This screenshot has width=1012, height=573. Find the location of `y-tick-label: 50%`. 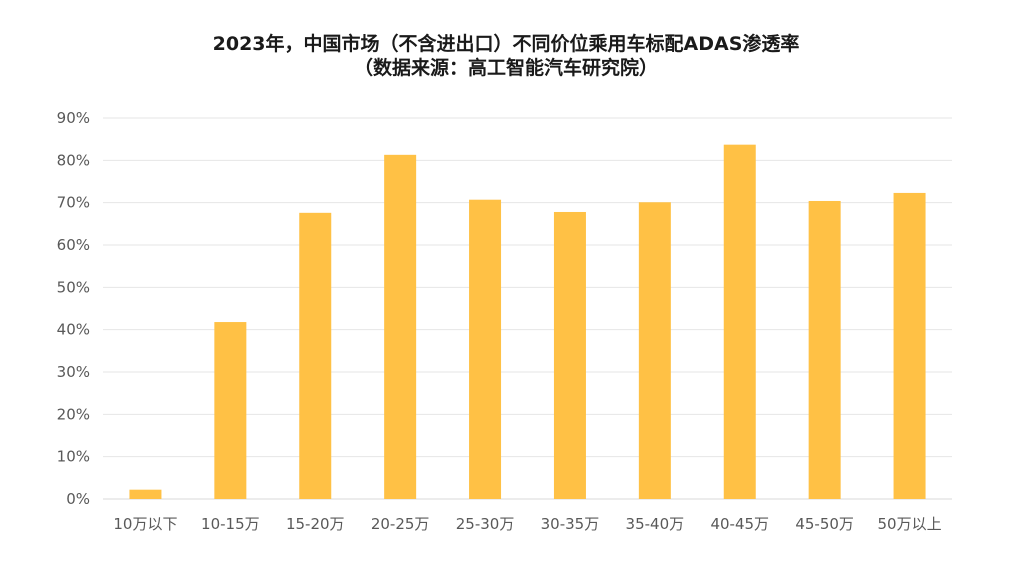

y-tick-label: 50% is located at coordinates (73, 287).